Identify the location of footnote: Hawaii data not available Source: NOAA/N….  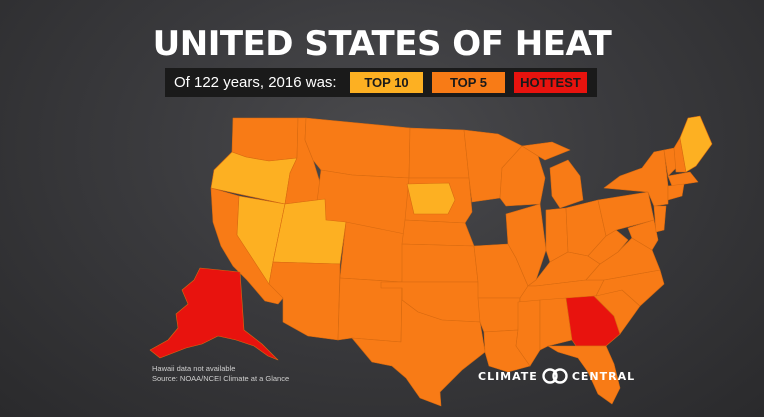
(220, 374).